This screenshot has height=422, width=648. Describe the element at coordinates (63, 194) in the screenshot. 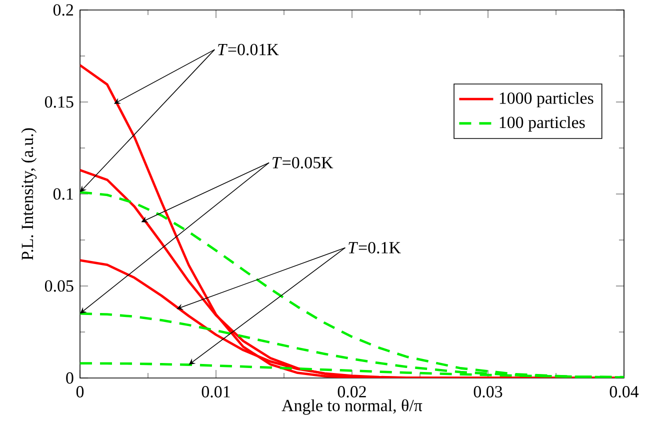

I see `y-tick-label: 0.1` at that location.